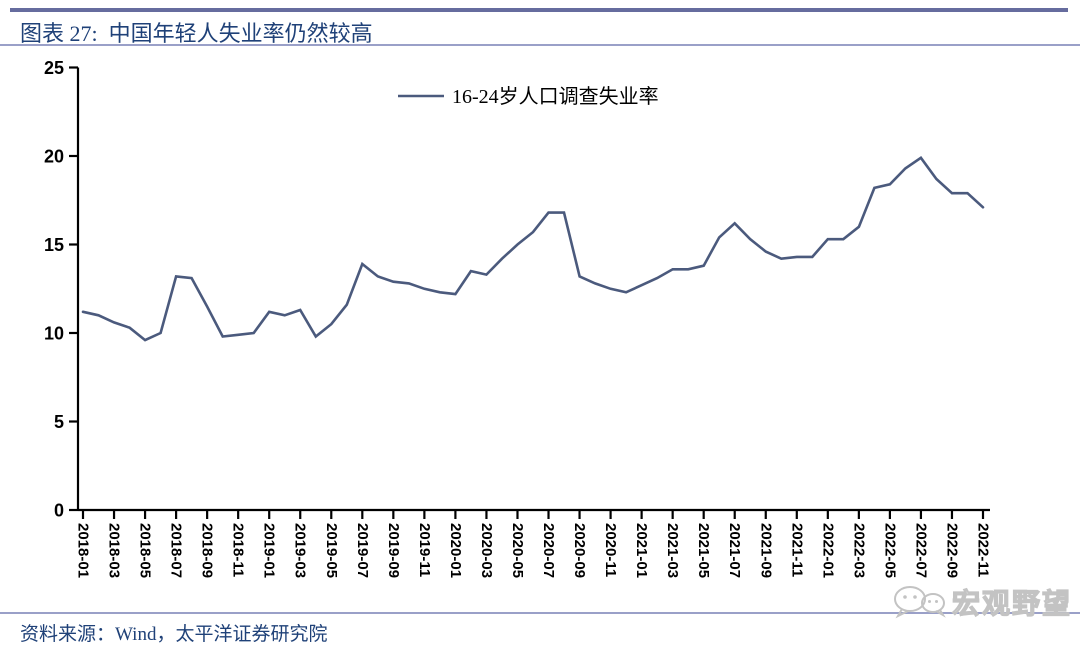 Image resolution: width=1080 pixels, height=651 pixels. What do you see at coordinates (114, 550) in the screenshot?
I see `x-tick-label: 2018-03` at bounding box center [114, 550].